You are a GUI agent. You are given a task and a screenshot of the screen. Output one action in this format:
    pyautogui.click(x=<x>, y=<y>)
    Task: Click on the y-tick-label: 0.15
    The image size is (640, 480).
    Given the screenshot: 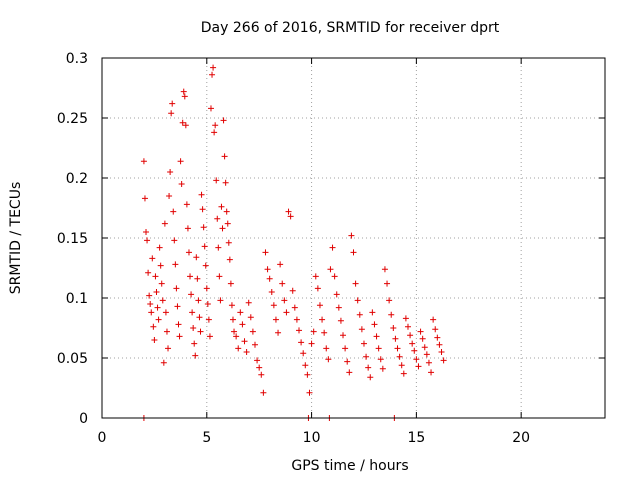 What is the action you would take?
    pyautogui.click(x=72, y=239)
    